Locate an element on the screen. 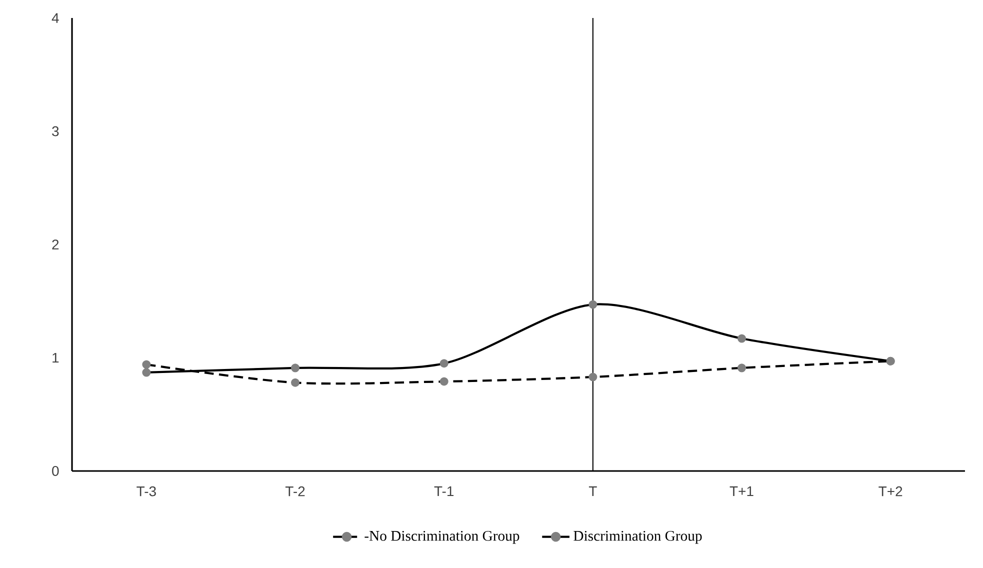 The height and width of the screenshot is (568, 983). y-tick-label: 3 is located at coordinates (55, 131).